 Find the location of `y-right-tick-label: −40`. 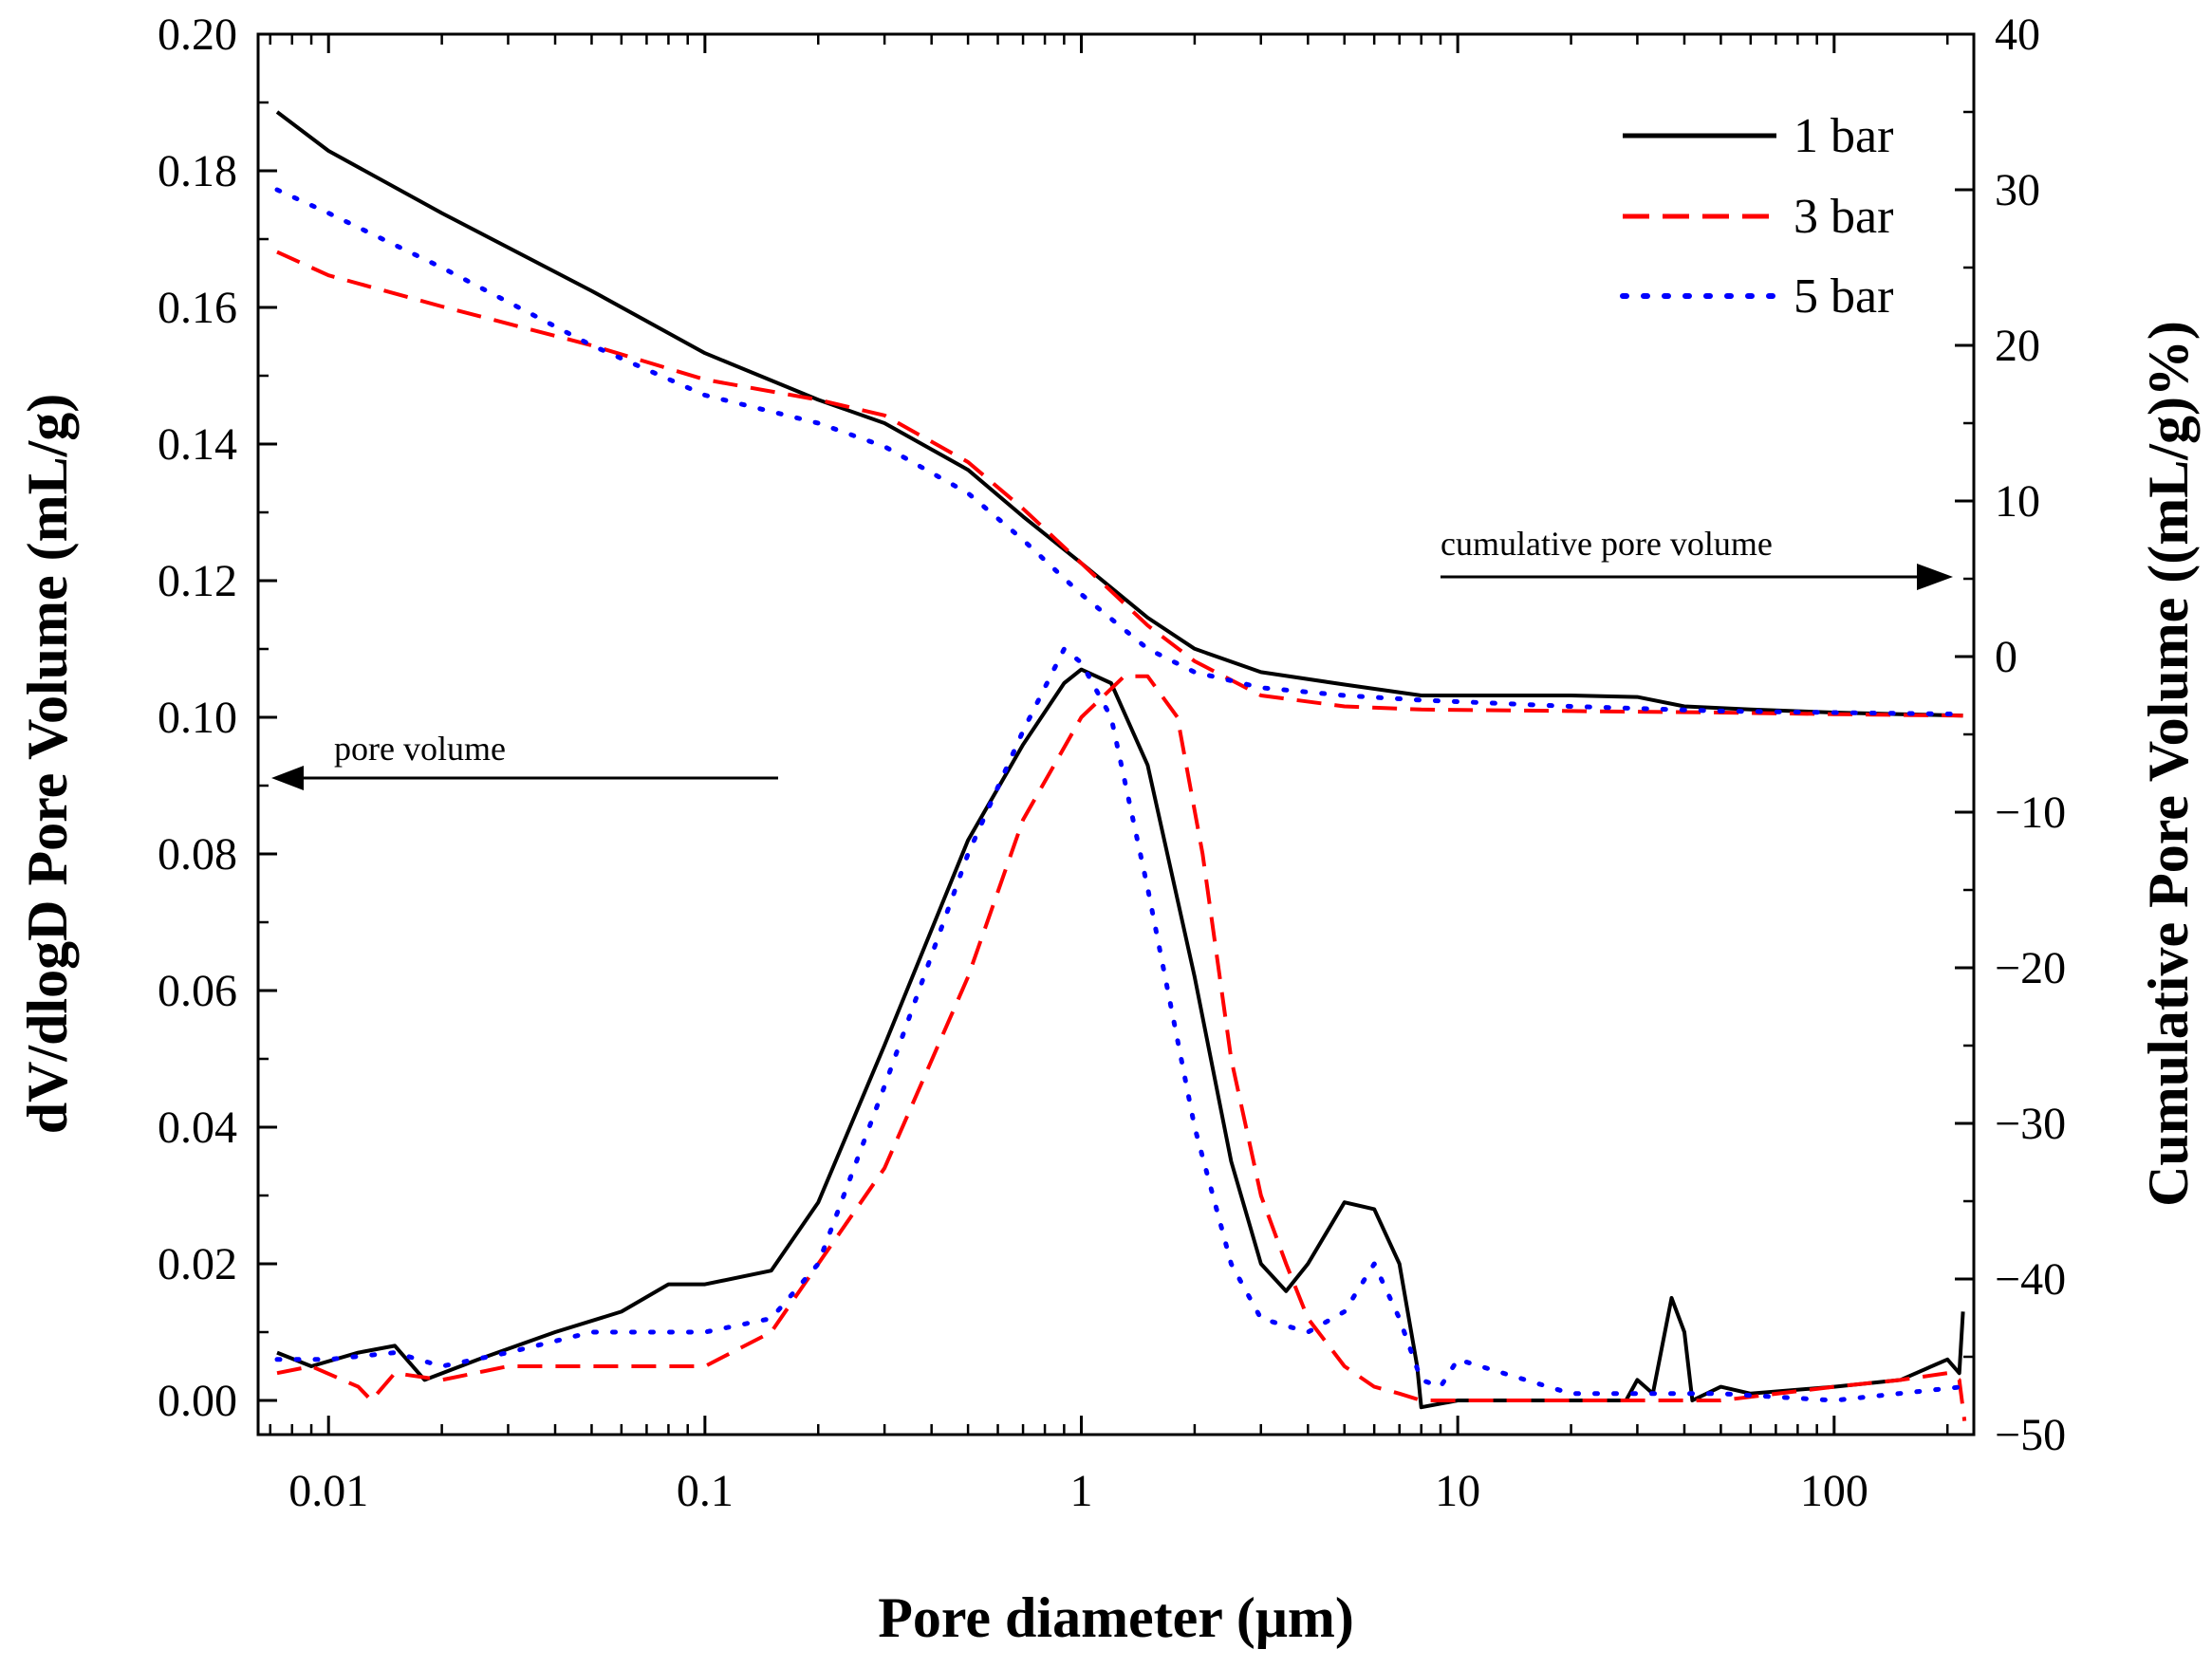

y-right-tick-label: −40 is located at coordinates (2031, 1279).